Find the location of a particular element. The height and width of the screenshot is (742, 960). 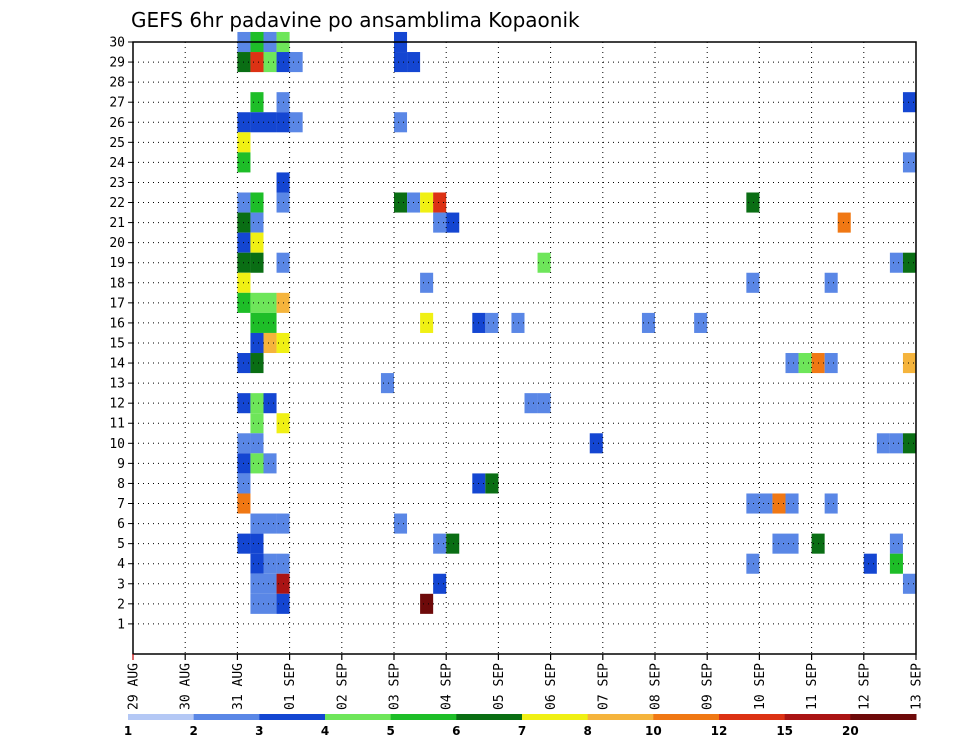

y-tick-label: 5 is located at coordinates (121, 544).